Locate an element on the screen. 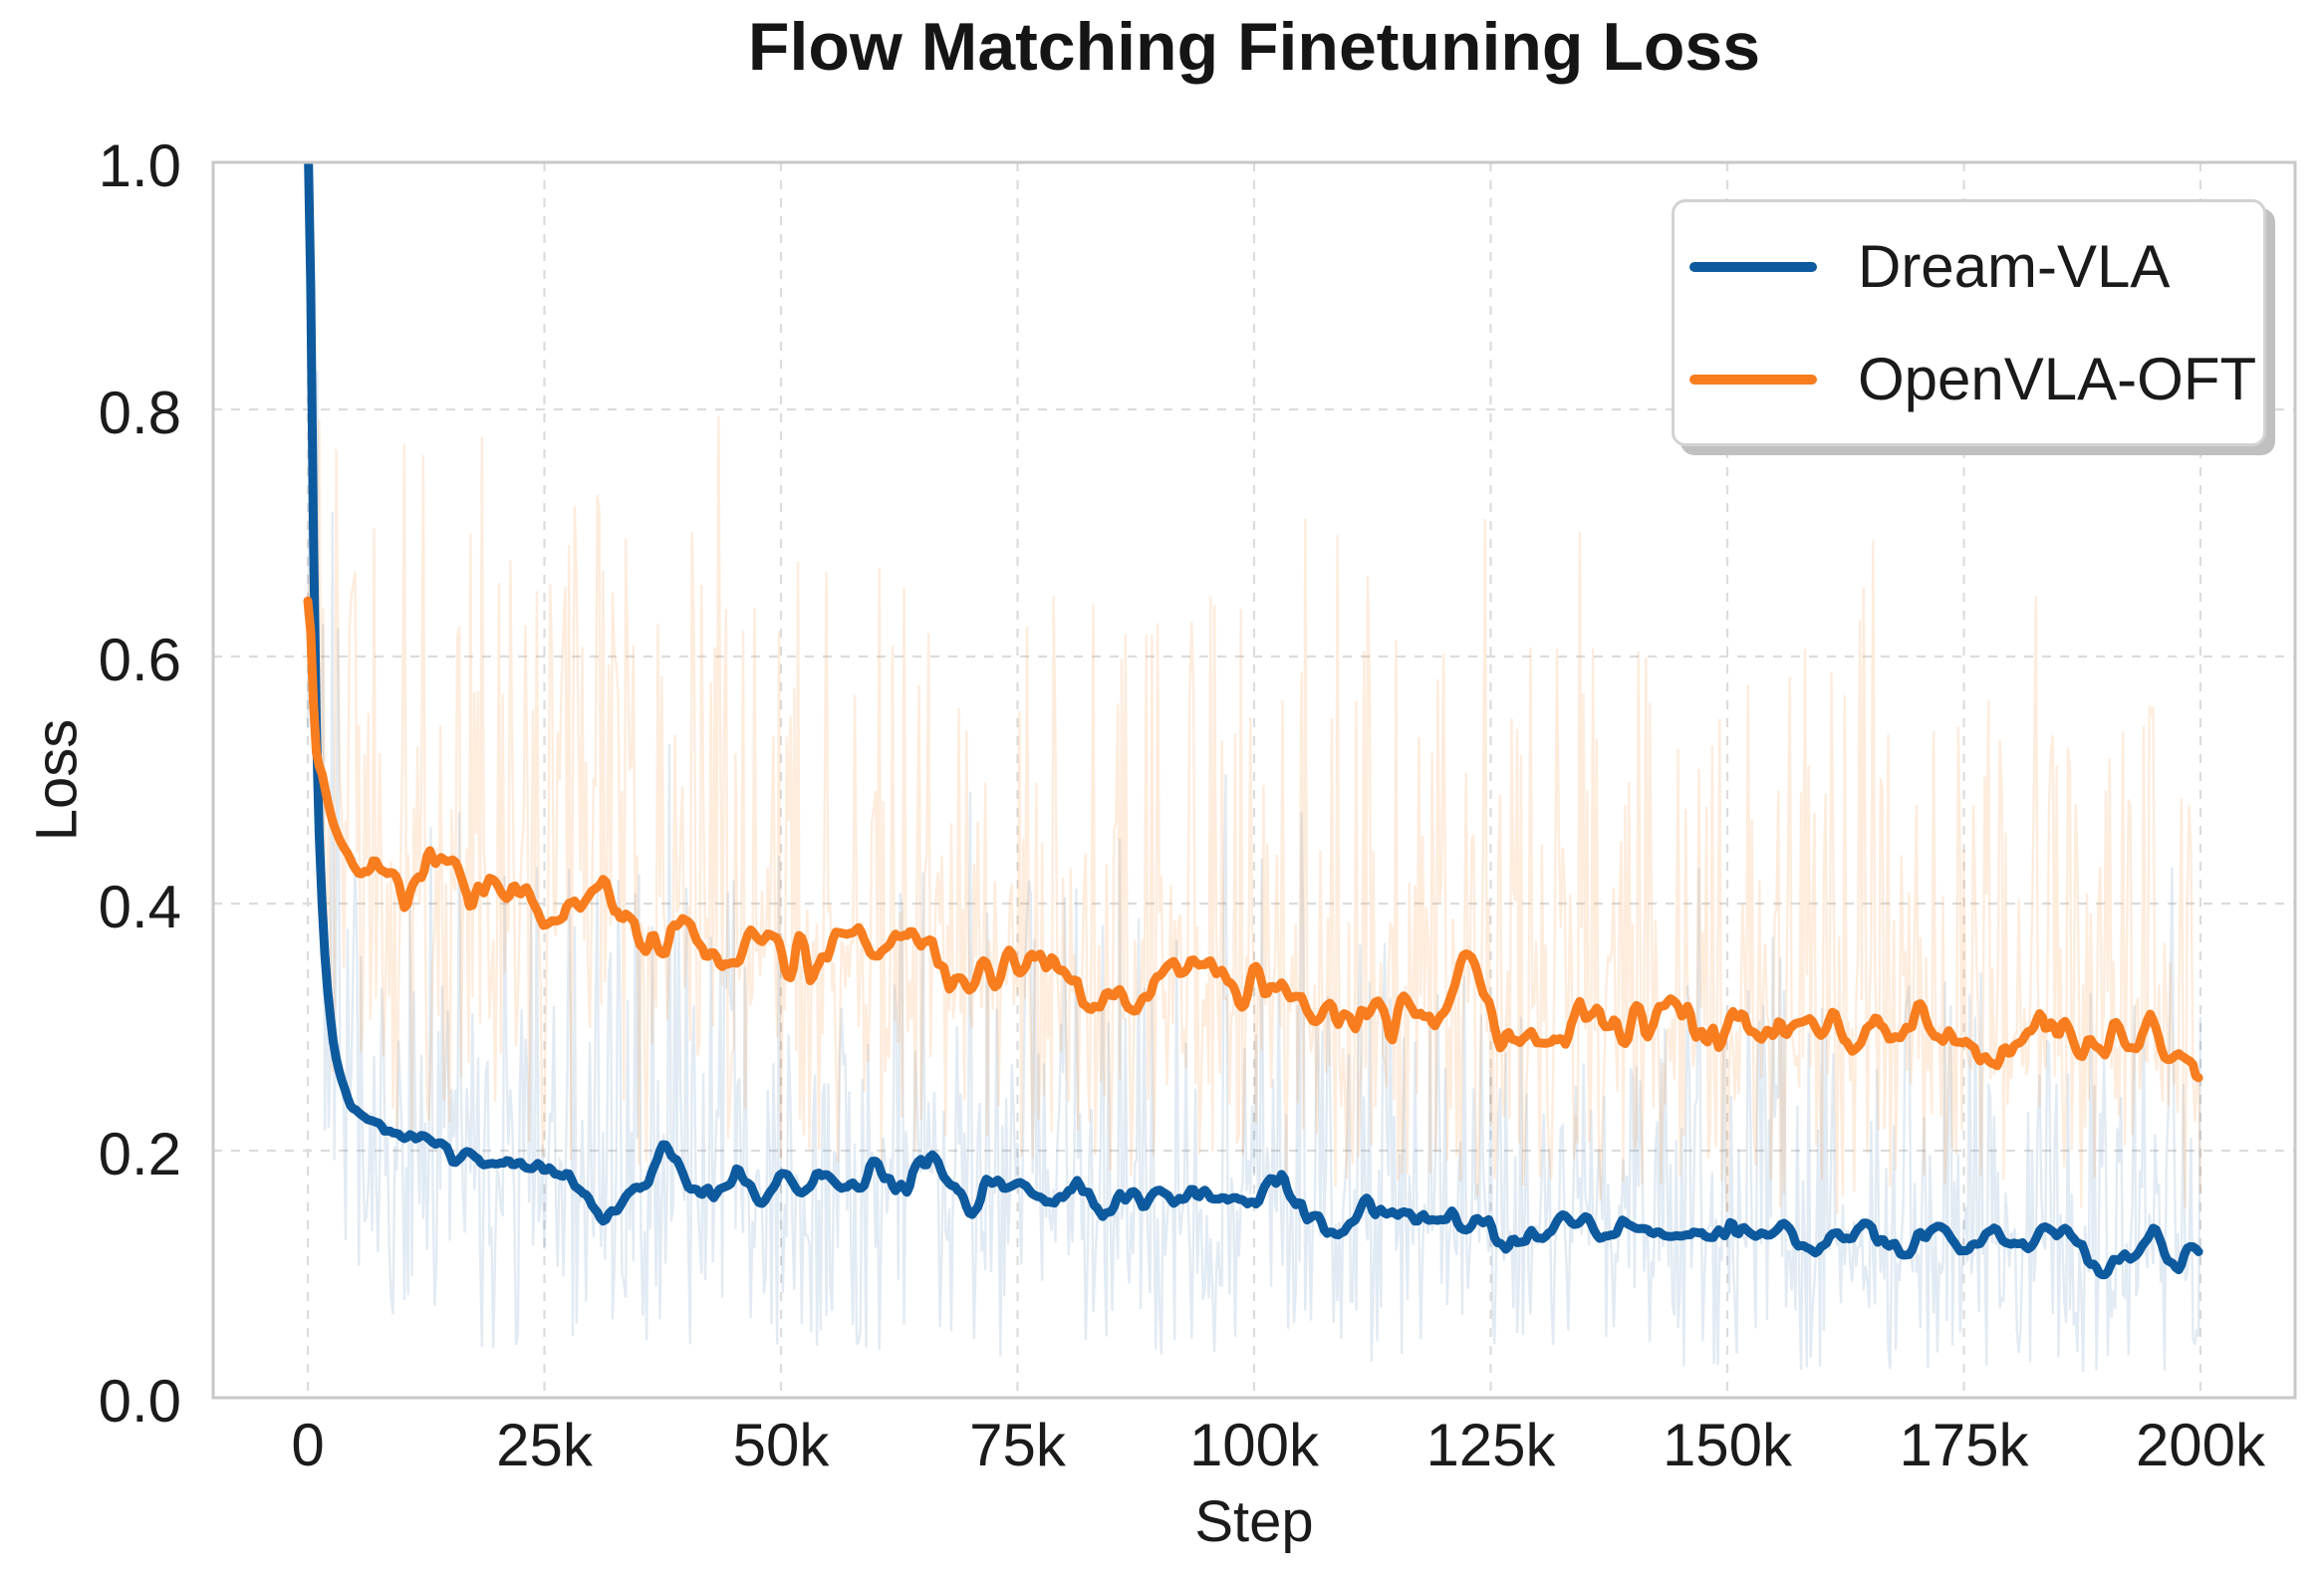  y-tick-labels: 0.0 0.2 0.4 0.6 0.8 1.0 is located at coordinates (140, 783).